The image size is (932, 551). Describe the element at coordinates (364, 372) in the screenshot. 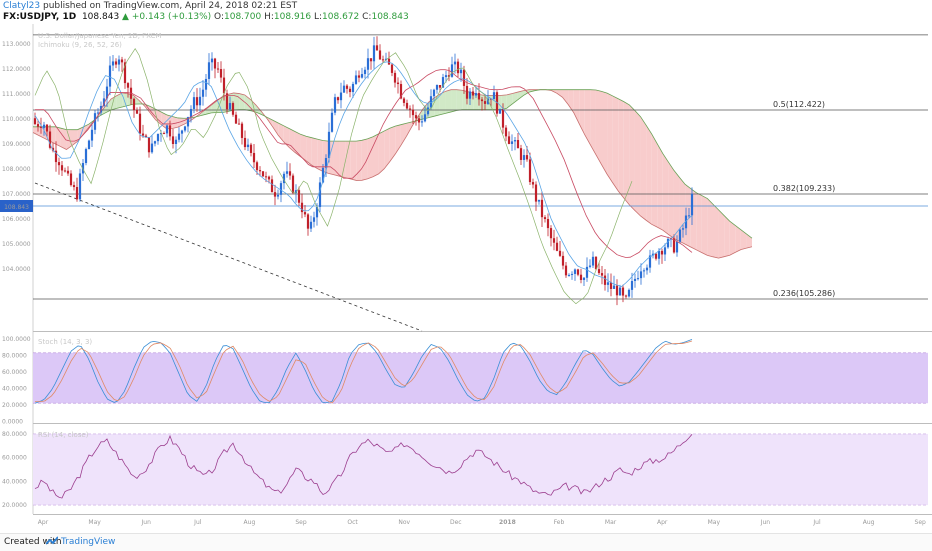

I see `stoch-d-line` at that location.